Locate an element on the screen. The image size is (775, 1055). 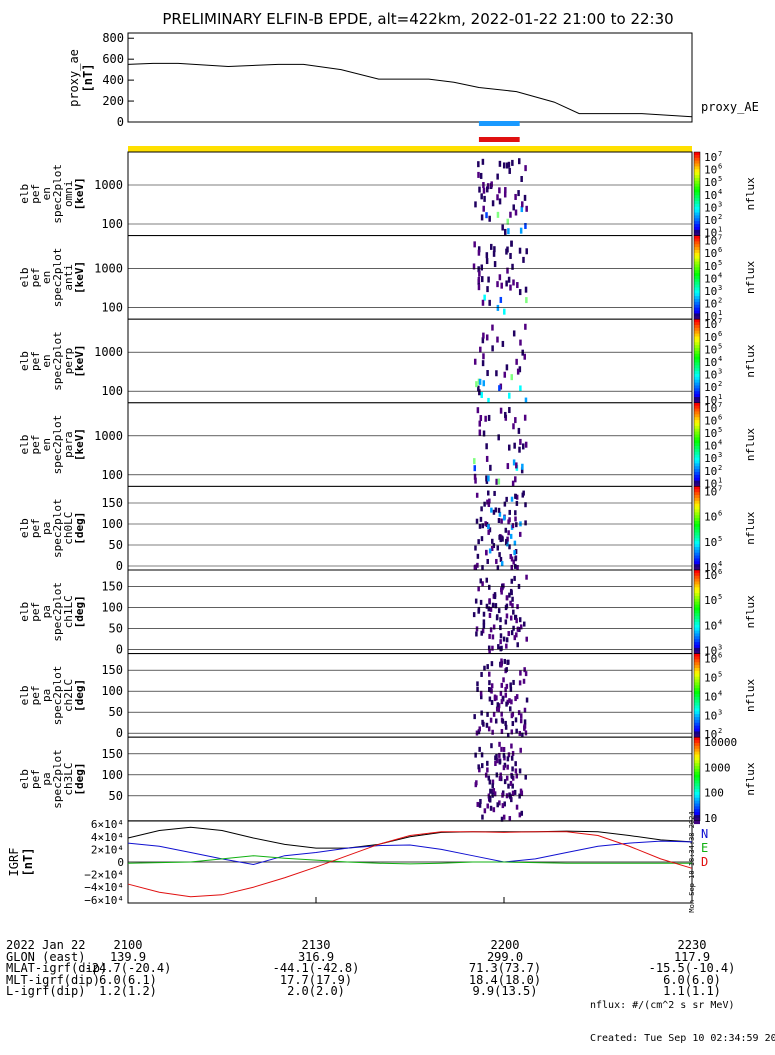
colorbar-tick-exponent: 4 is located at coordinates (720, 275).